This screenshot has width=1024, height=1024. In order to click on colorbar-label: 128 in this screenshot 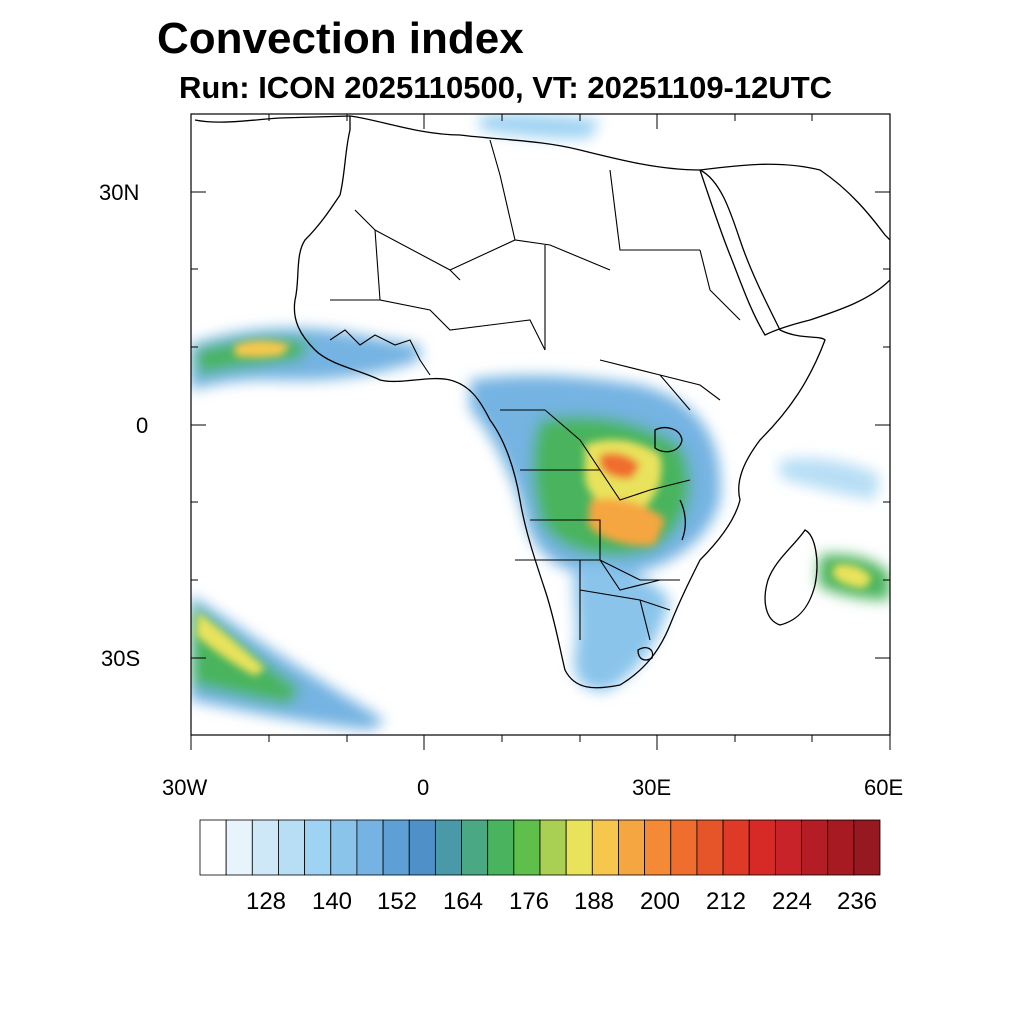, I will do `click(266, 901)`.